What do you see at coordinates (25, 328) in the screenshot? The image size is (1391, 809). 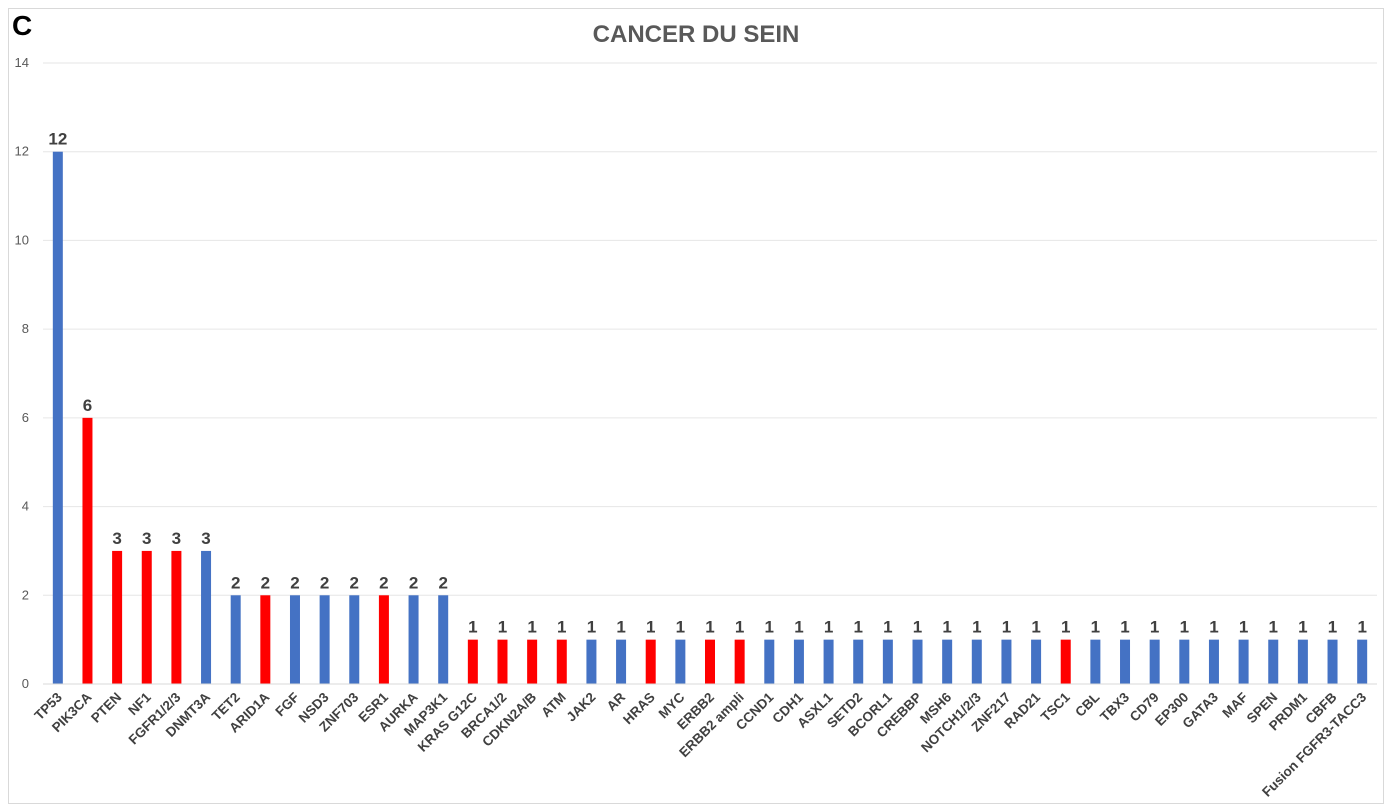 I see `y-tick-label: 8` at bounding box center [25, 328].